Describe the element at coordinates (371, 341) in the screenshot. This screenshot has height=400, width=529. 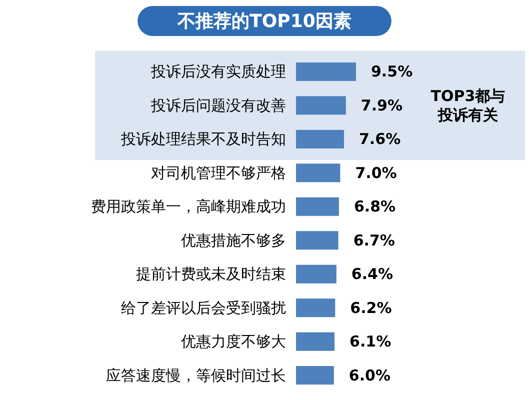
I see `data-label: 6.1%` at that location.